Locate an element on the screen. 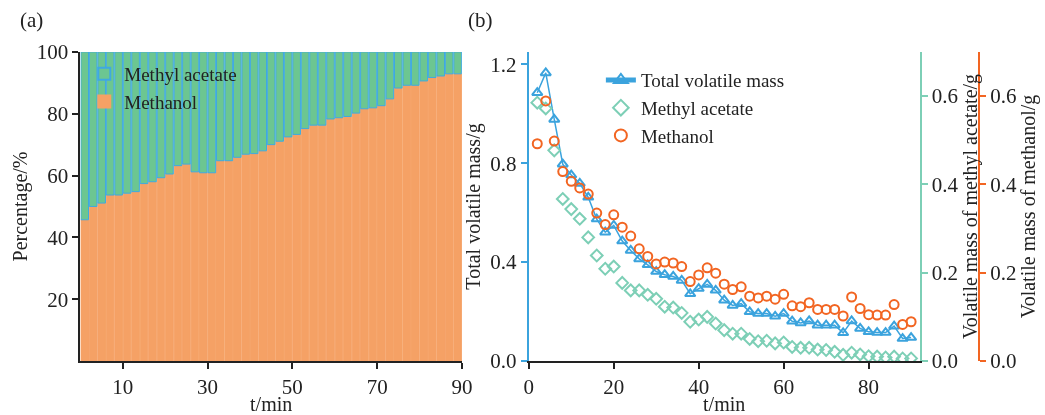 The height and width of the screenshot is (415, 1045). y2-tick-label: 0.6 is located at coordinates (945, 96).